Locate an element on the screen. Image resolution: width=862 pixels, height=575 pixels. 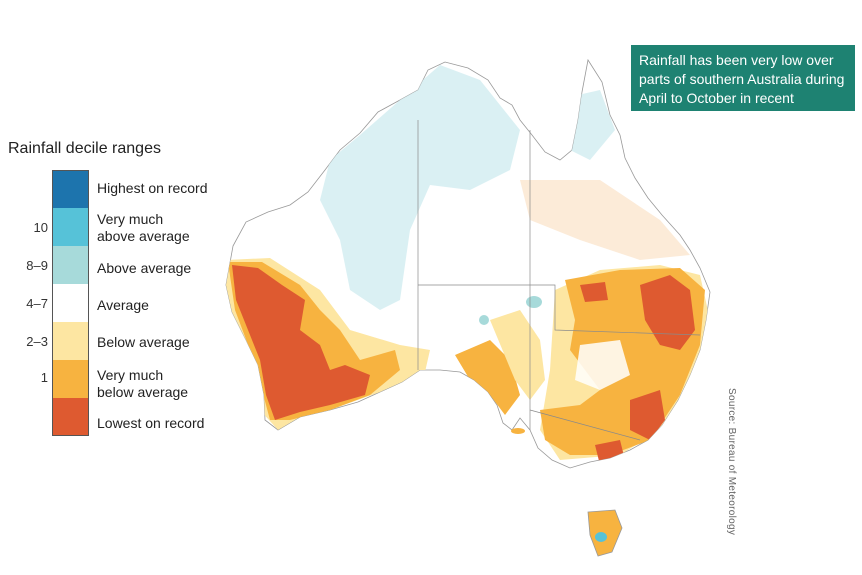
qld-lowest-patch is located at coordinates (594, 292).